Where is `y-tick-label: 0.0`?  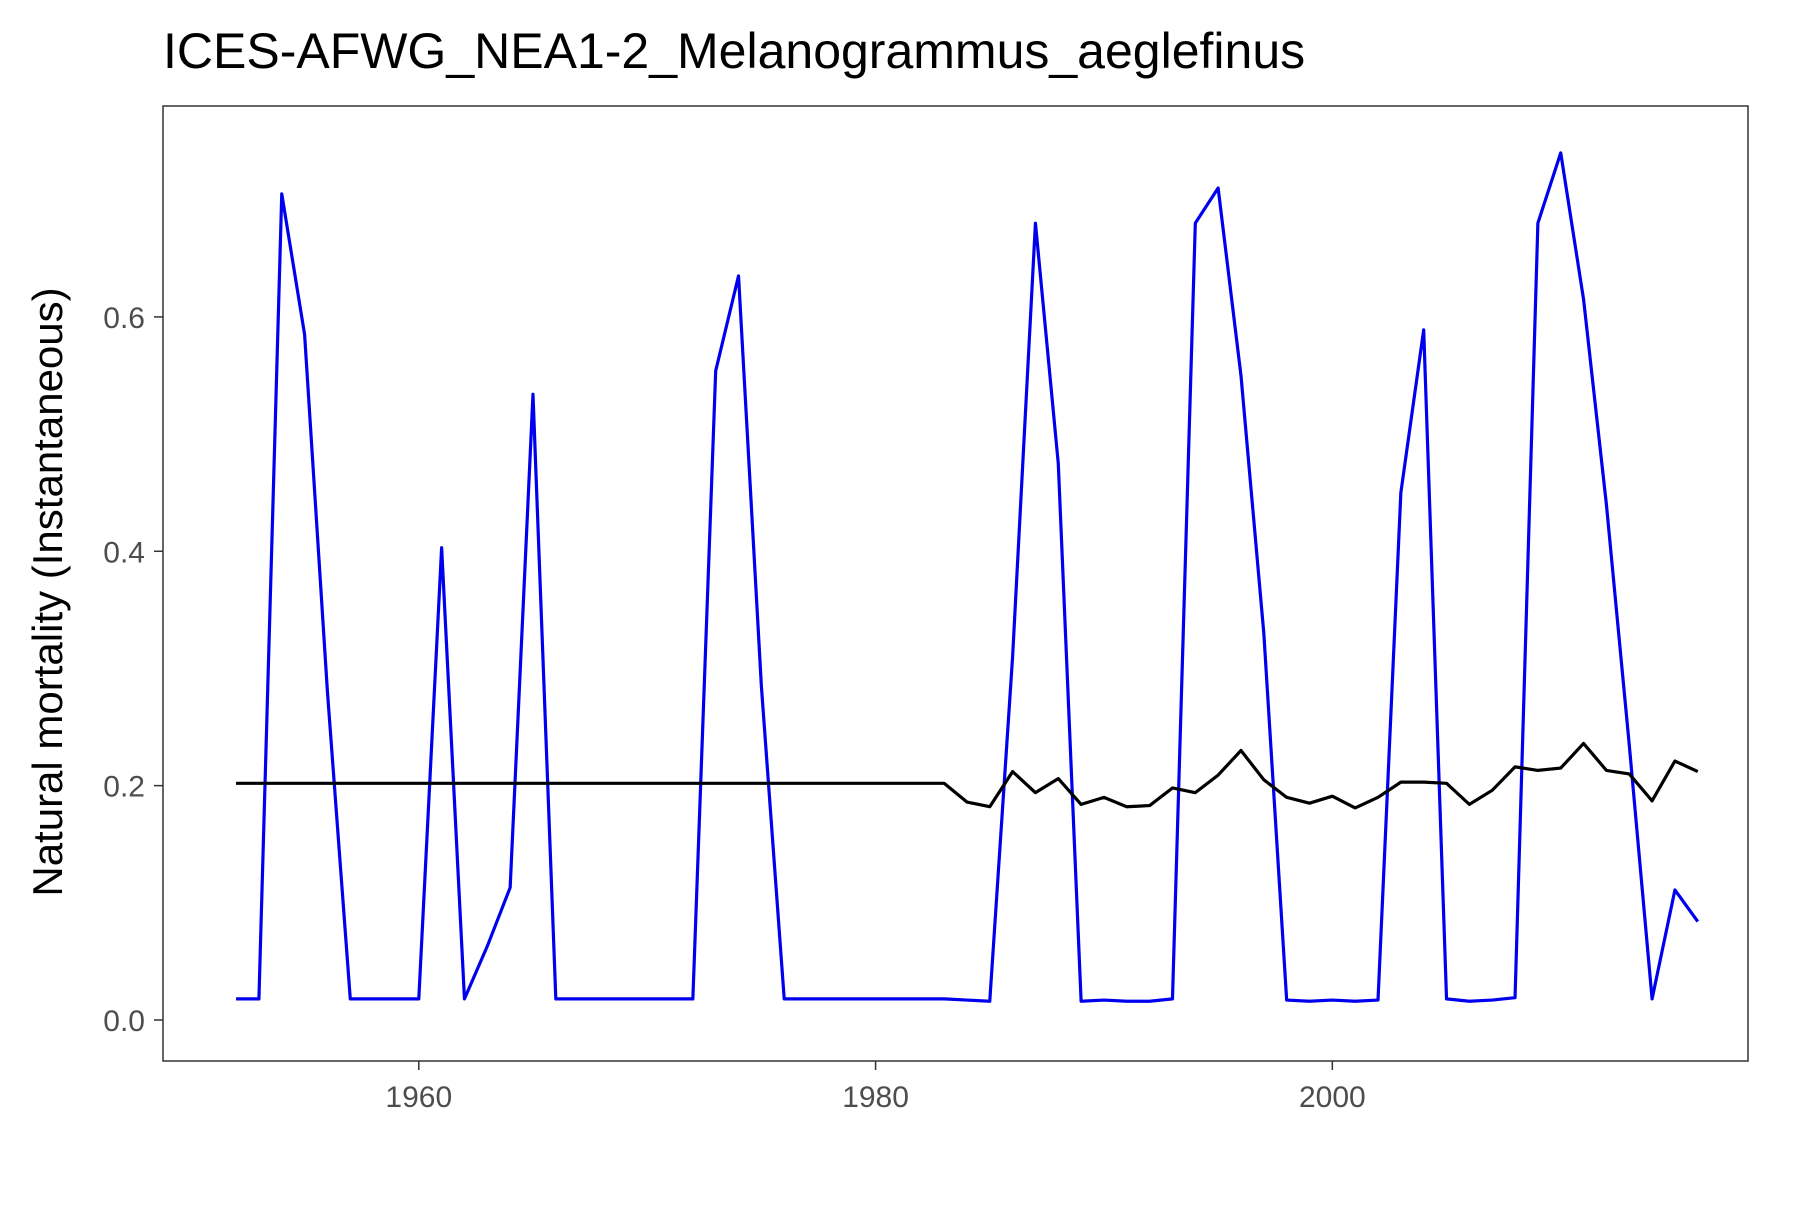 y-tick-label: 0.0 is located at coordinates (124, 1021).